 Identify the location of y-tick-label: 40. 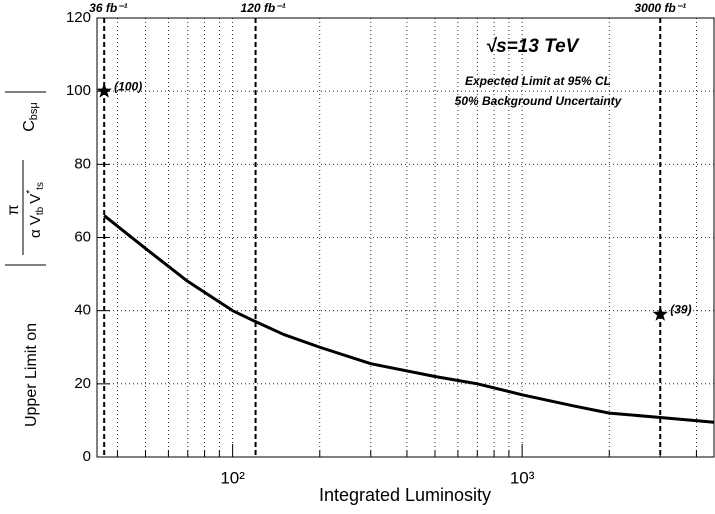
(82, 310).